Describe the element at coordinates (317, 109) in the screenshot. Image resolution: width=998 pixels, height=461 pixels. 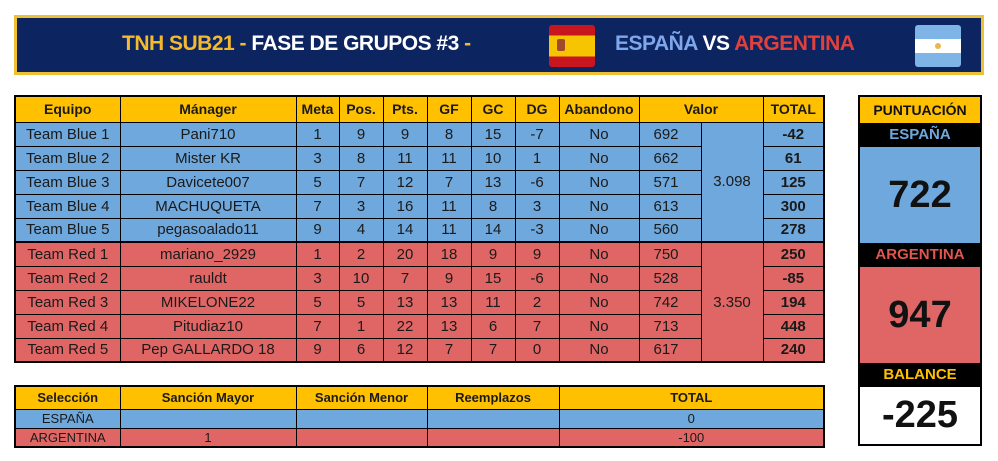
I see `column-header: Meta` at that location.